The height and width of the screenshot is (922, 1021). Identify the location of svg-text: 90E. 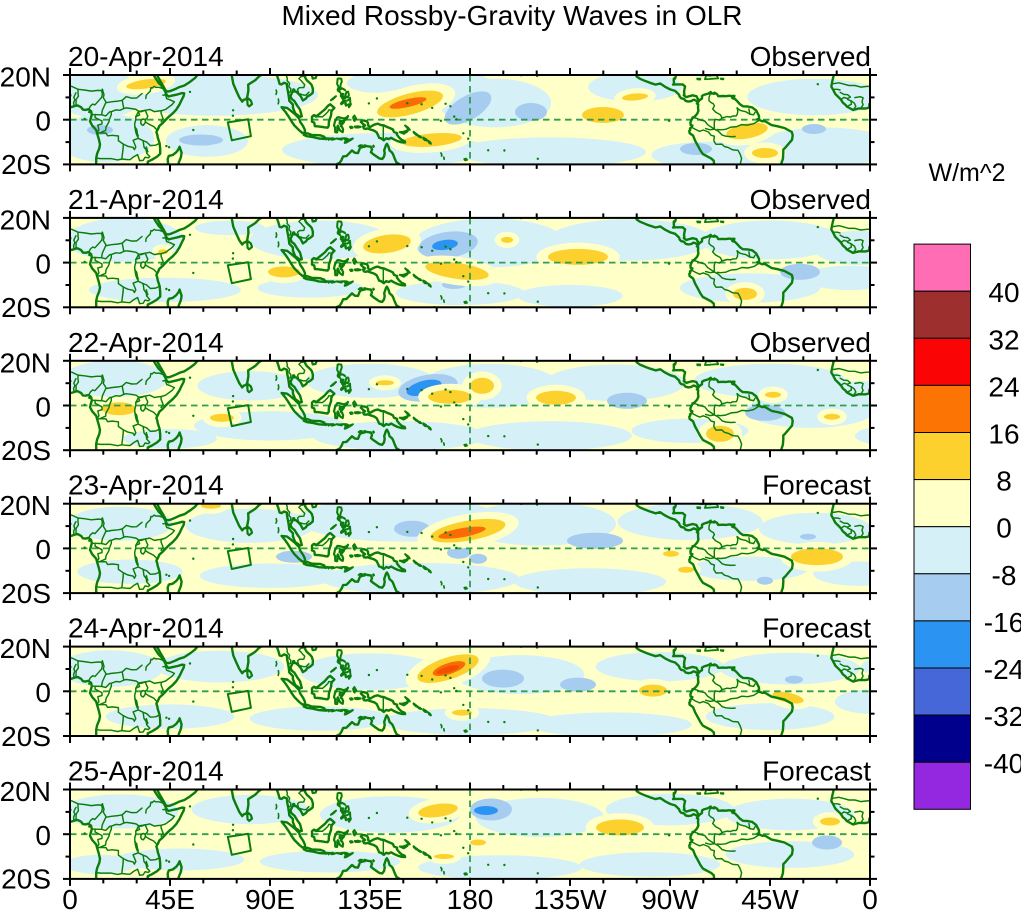
(270, 899).